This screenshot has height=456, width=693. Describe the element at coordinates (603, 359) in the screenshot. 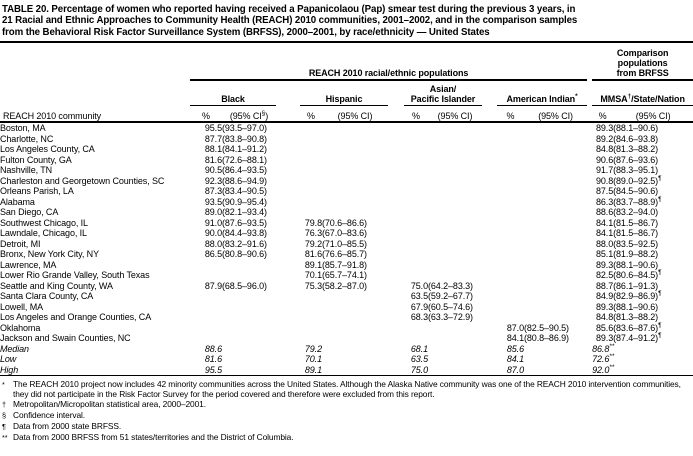

I see `percent-cell: 72.6**` at that location.